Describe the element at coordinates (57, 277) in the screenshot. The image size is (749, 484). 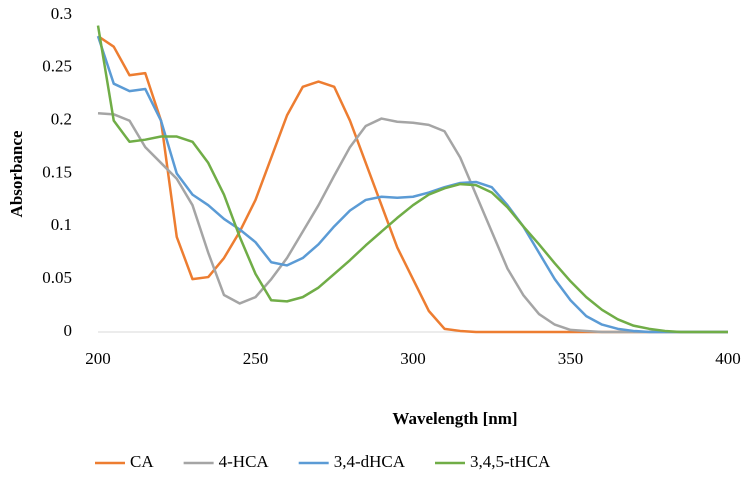
I see `y-tick-label: 0.05` at that location.